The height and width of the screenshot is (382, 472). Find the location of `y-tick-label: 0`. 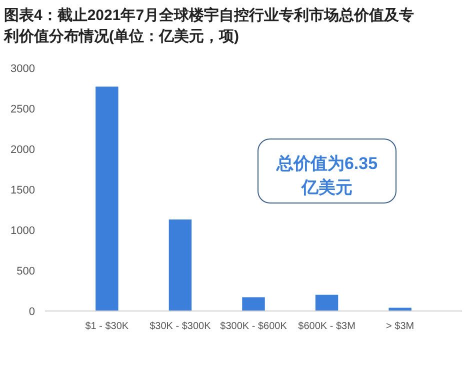

y-tick-label: 0 is located at coordinates (31, 312).